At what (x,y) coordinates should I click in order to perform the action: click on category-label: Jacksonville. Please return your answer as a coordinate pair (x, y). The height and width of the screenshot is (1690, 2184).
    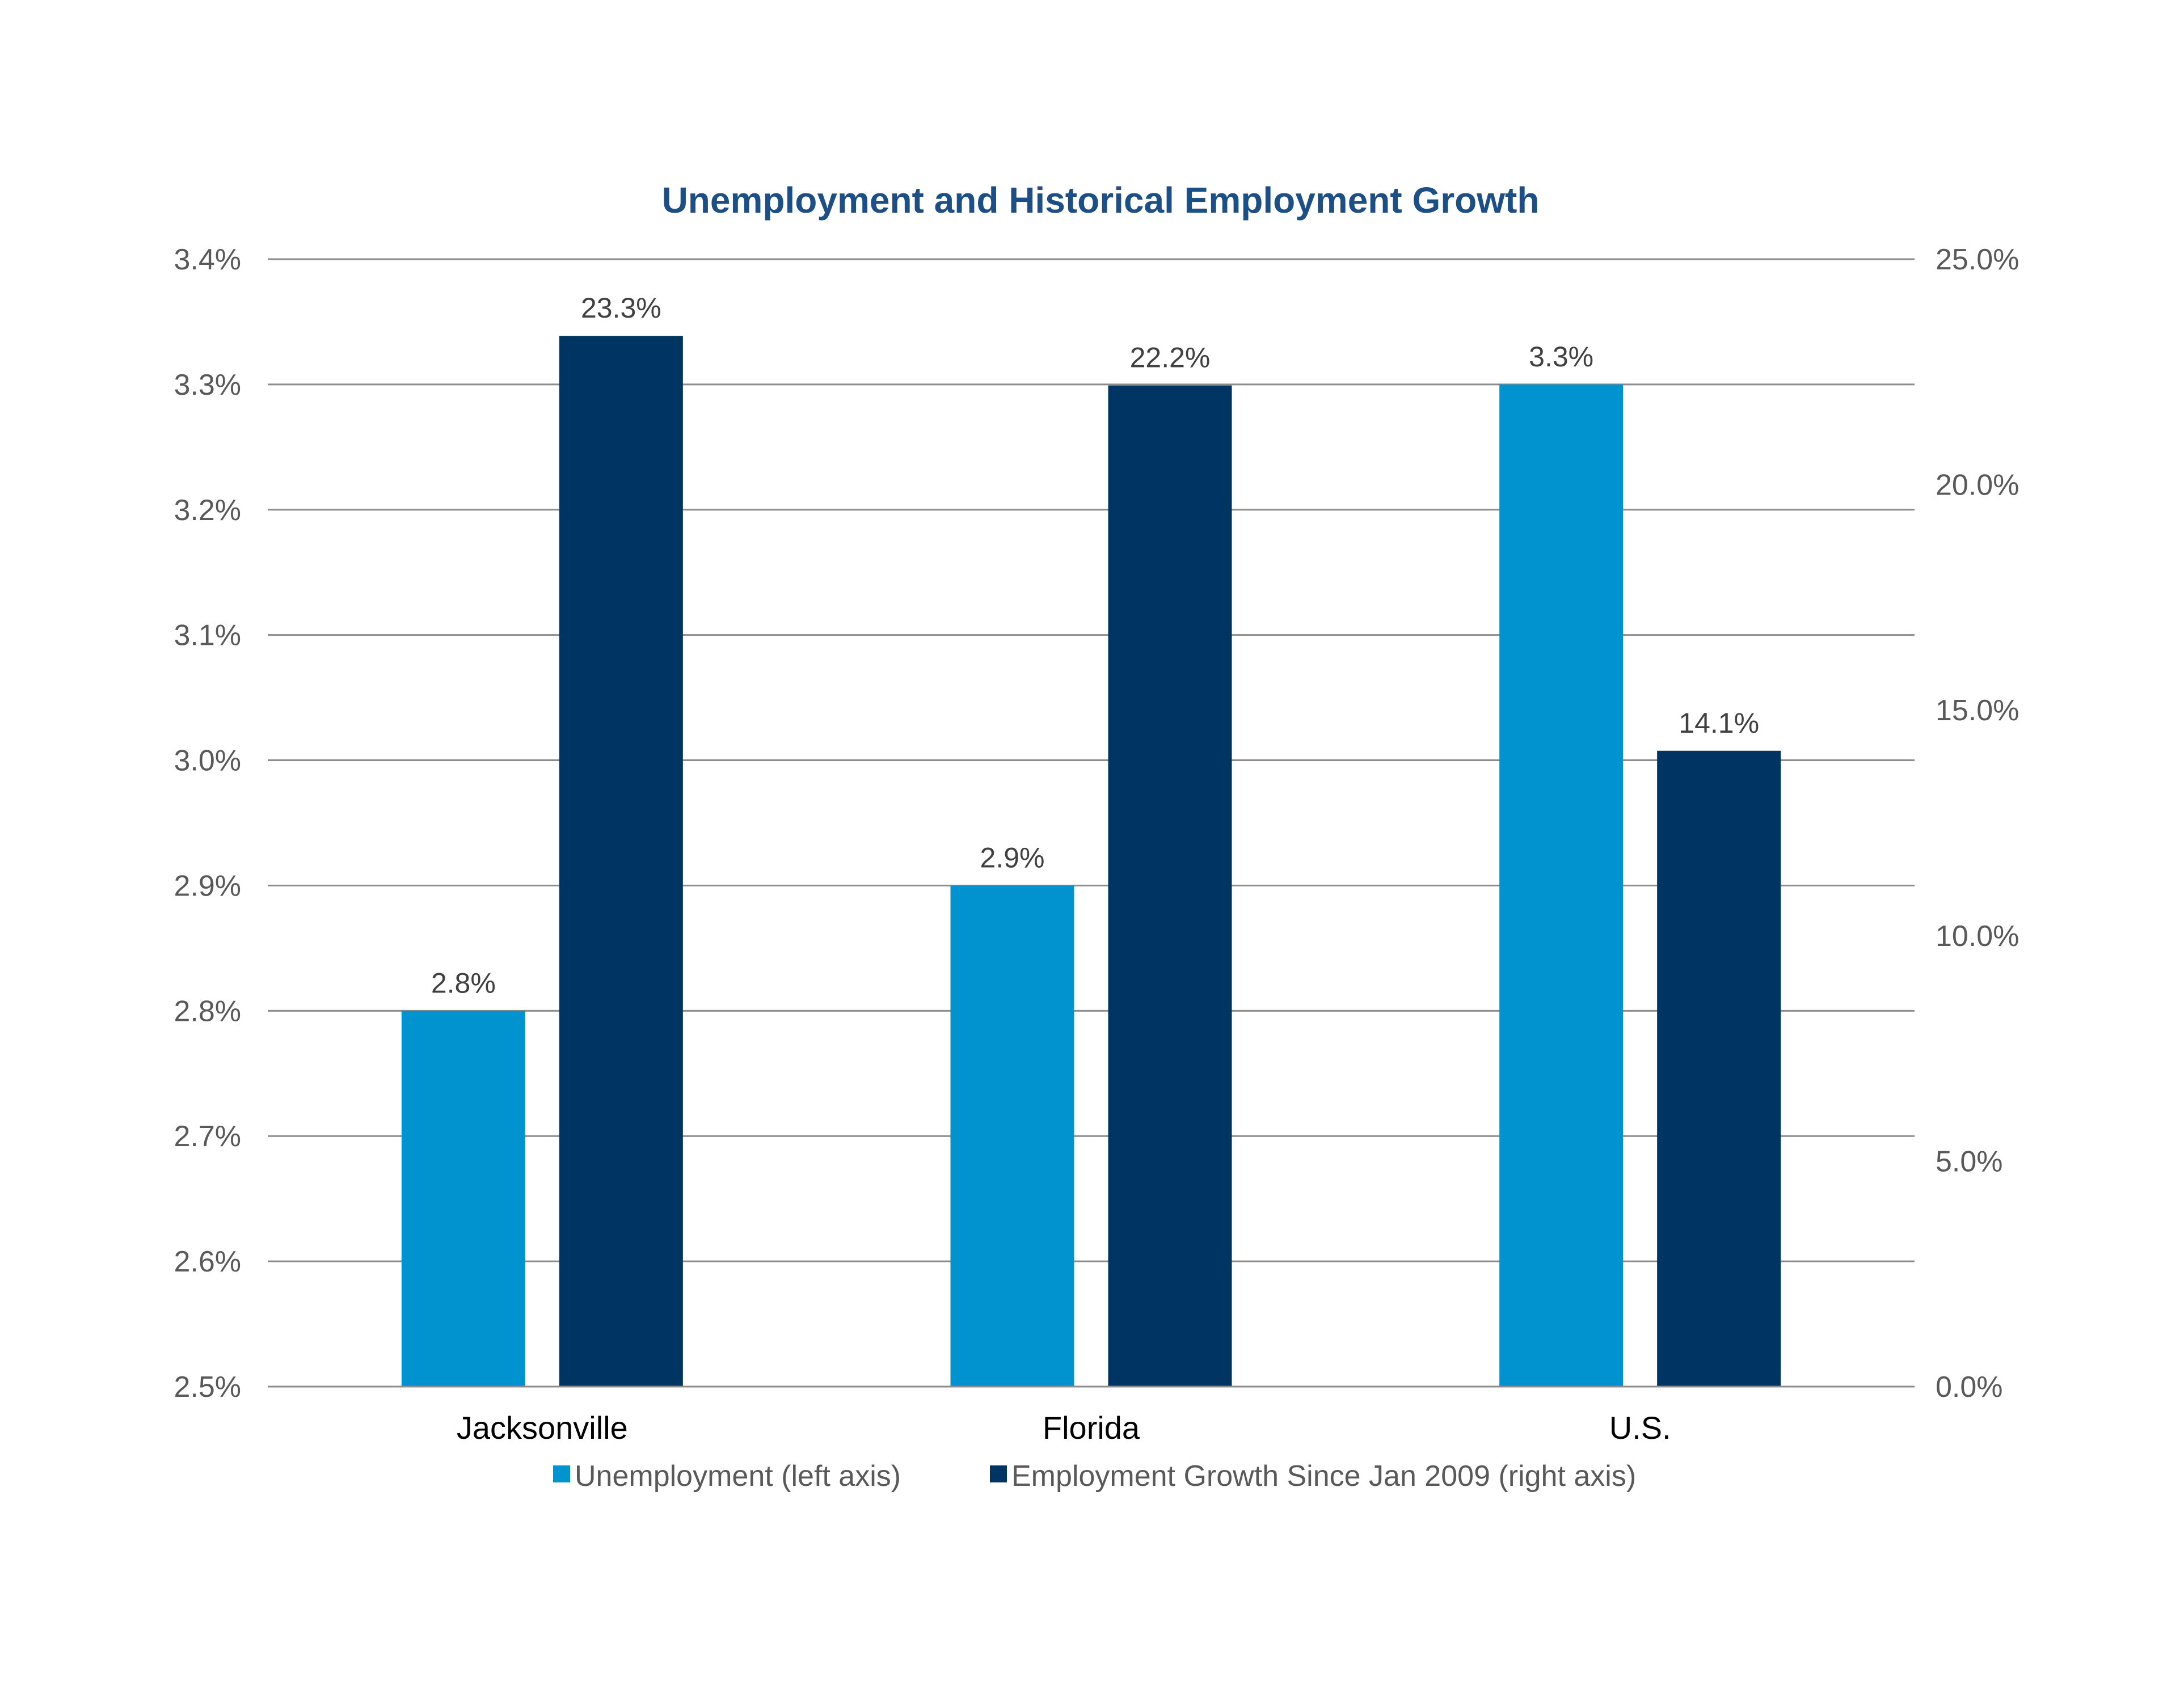
    Looking at the image, I should click on (542, 1428).